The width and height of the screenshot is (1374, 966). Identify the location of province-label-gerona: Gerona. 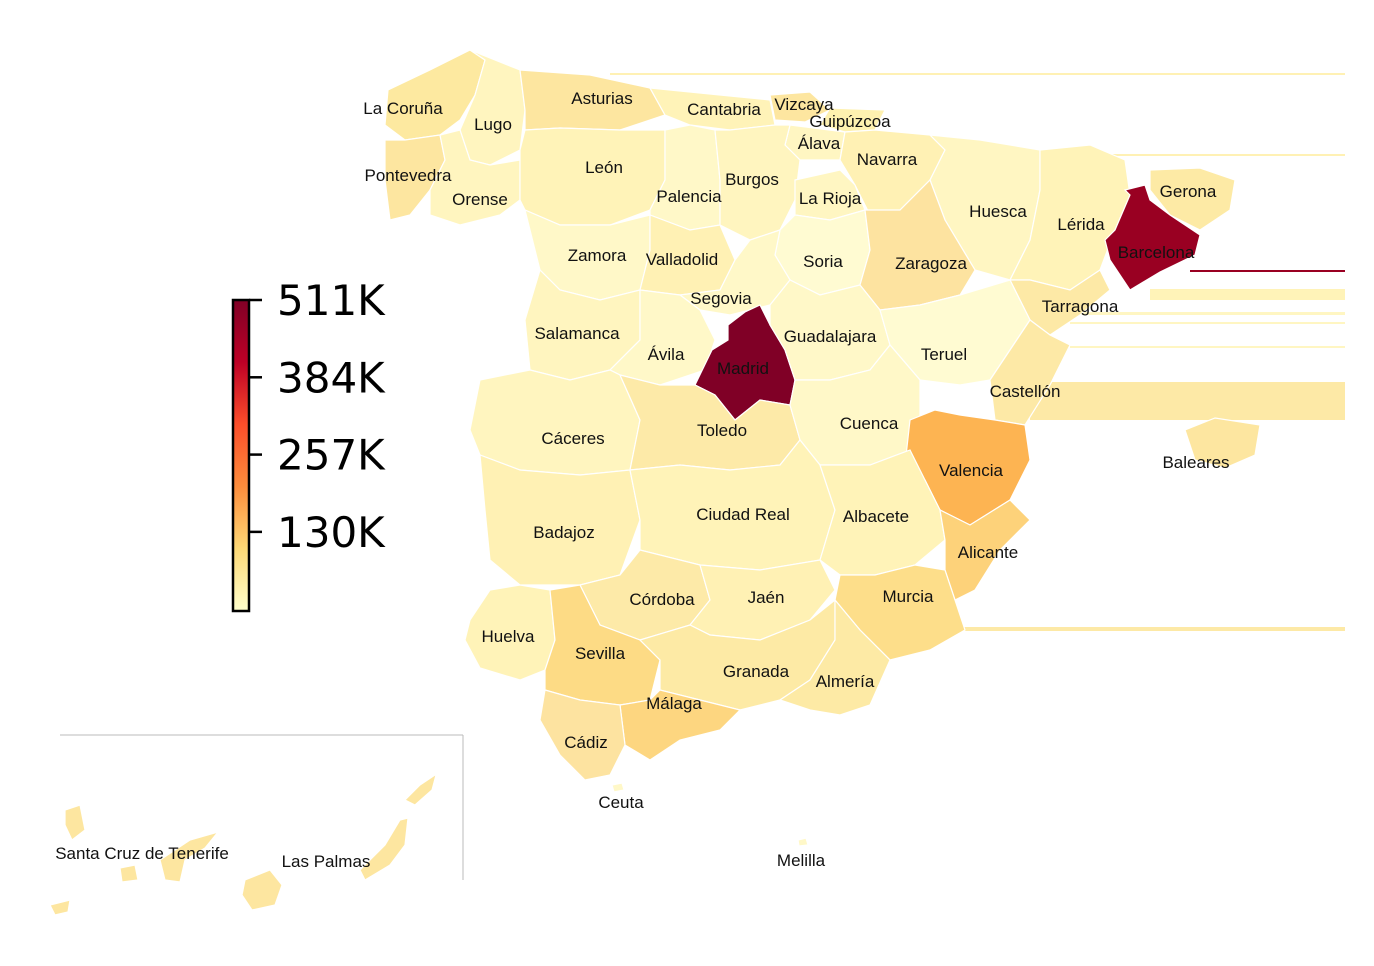
(1188, 191).